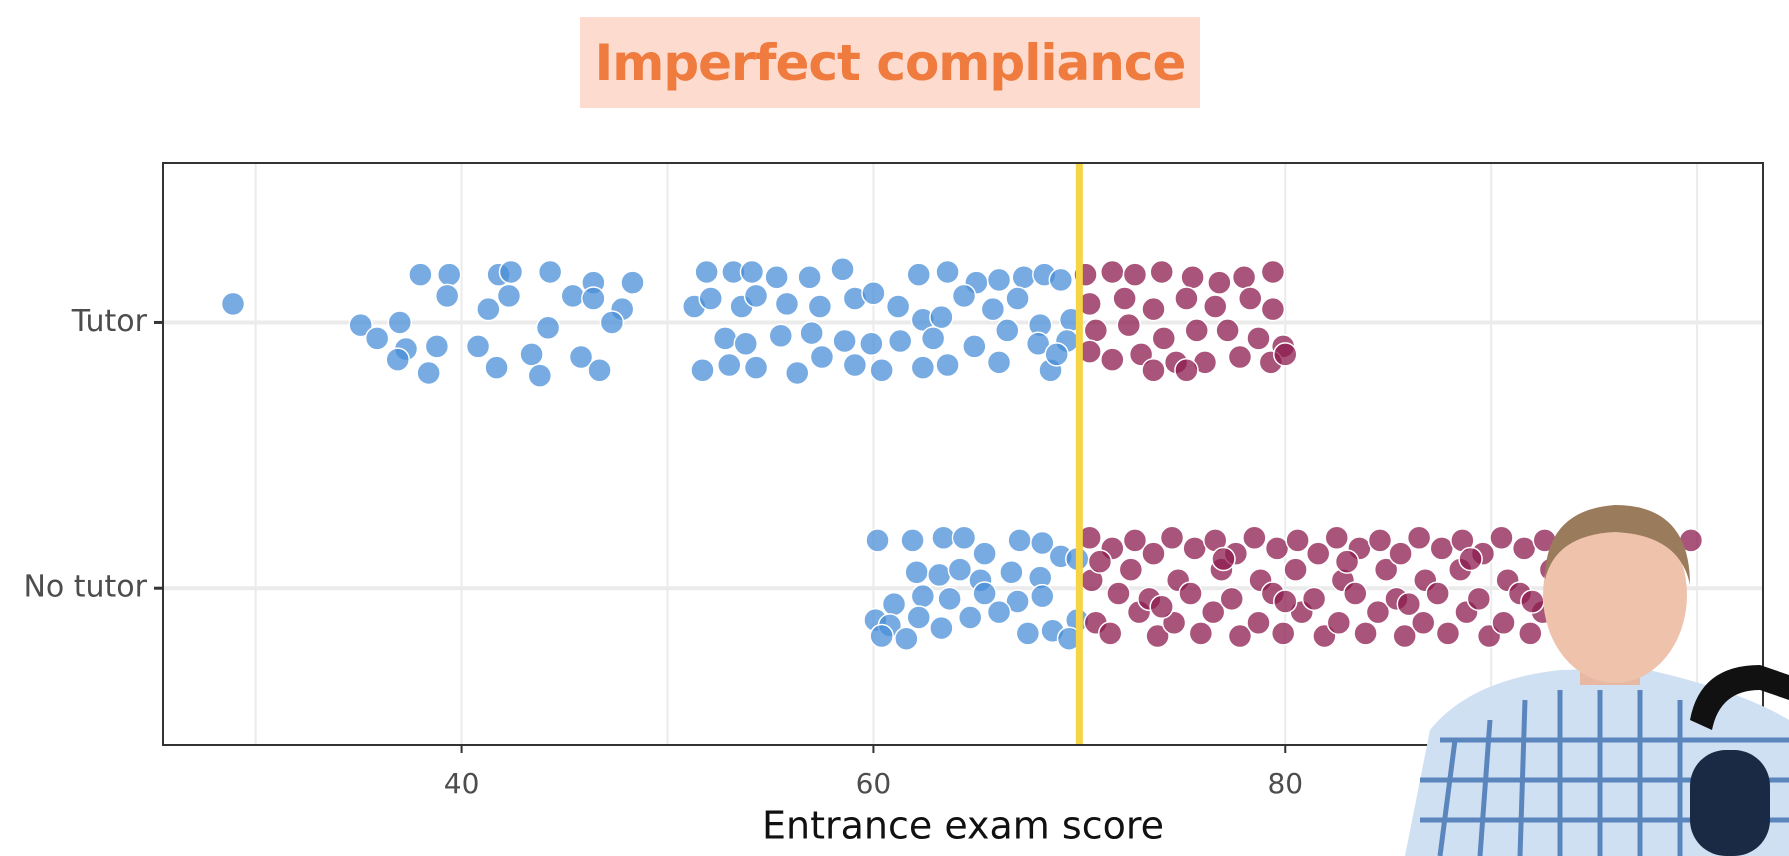  I want to click on x-tick-label: 60, so click(874, 783).